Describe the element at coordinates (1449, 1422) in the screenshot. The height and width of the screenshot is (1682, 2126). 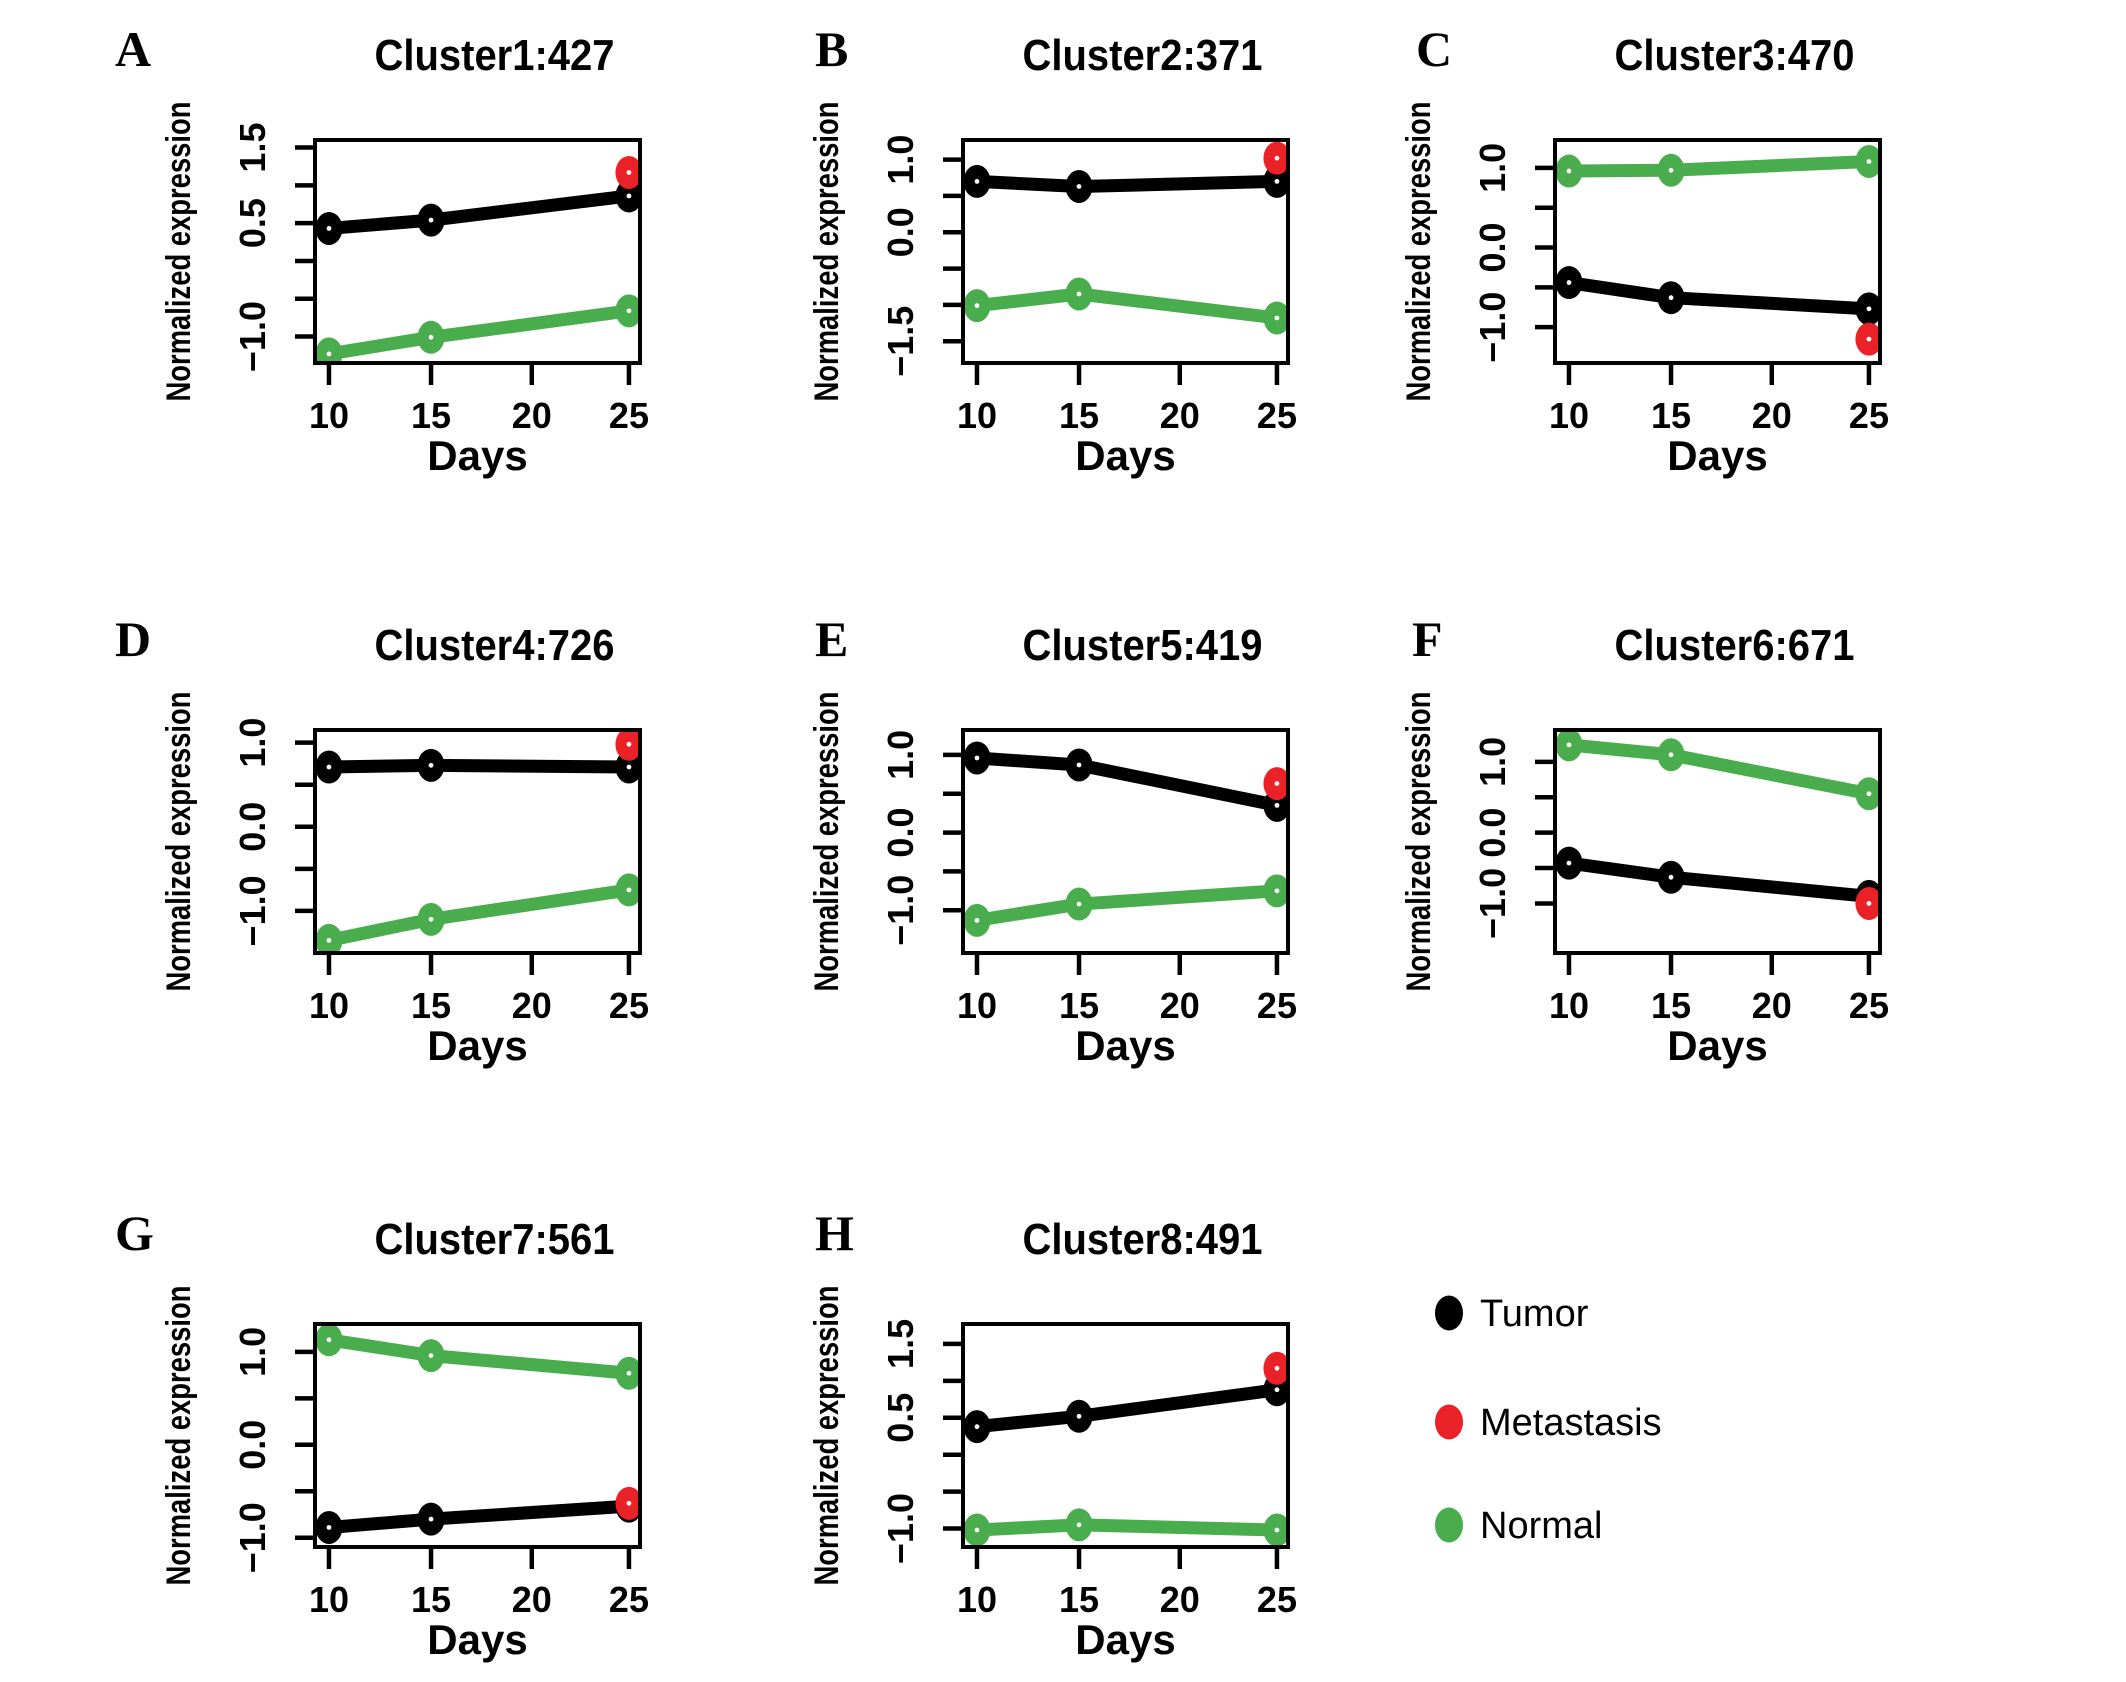
I see `legend-swatch-metastasis-icon` at that location.